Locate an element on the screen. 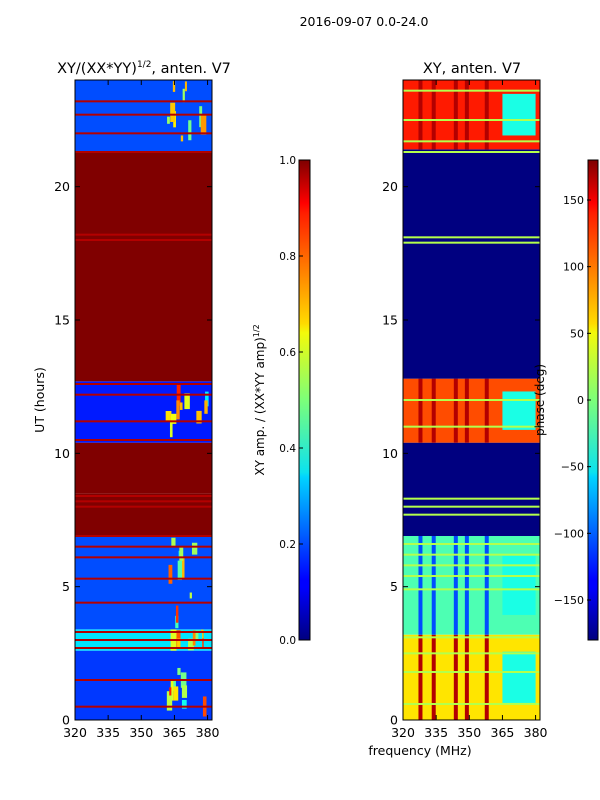 The image size is (600, 800). right-colorbar: phase (deg) −150 −100 −50 0 50 100 150 is located at coordinates (566, 400).